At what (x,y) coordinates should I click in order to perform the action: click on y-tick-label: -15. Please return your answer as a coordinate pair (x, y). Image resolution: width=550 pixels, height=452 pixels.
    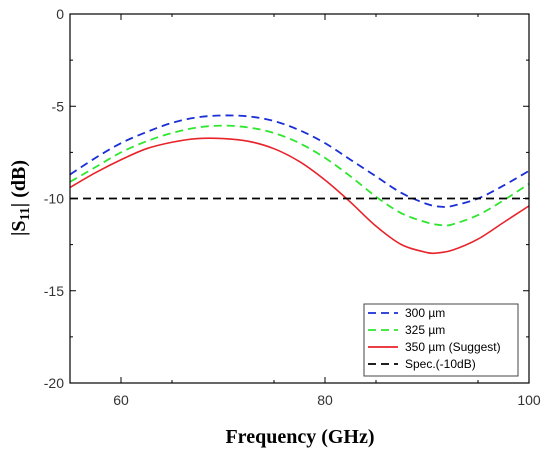
    Looking at the image, I should click on (54, 291).